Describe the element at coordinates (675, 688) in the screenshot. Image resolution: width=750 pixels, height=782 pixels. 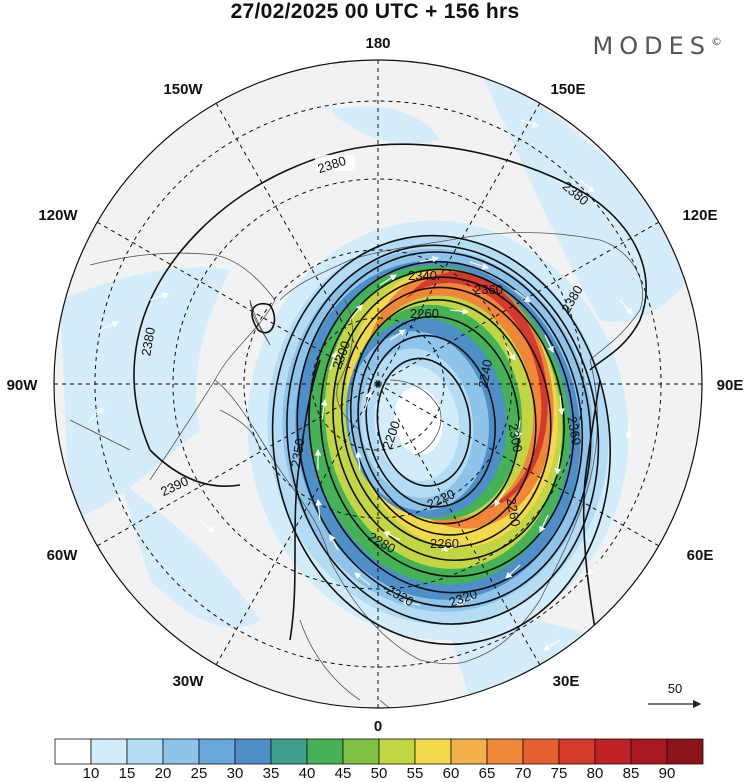
I see `reference-vector-label: 50` at that location.